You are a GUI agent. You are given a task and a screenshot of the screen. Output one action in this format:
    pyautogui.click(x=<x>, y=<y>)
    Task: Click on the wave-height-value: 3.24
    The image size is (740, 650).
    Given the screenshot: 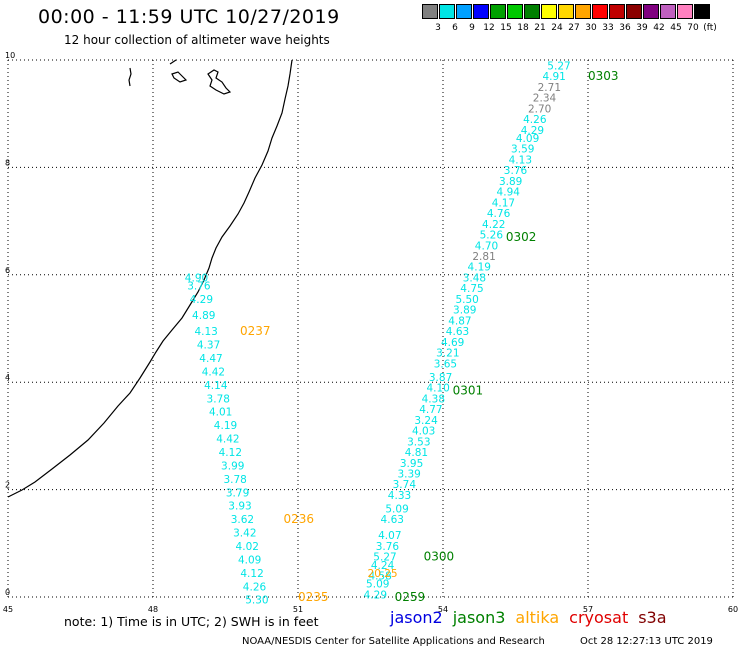 What is the action you would take?
    pyautogui.click(x=426, y=421)
    